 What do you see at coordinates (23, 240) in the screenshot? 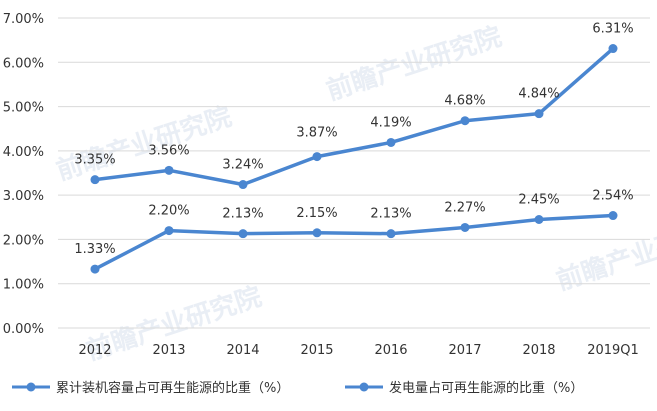
I see `y-tick-label: 2.00%` at bounding box center [23, 240].